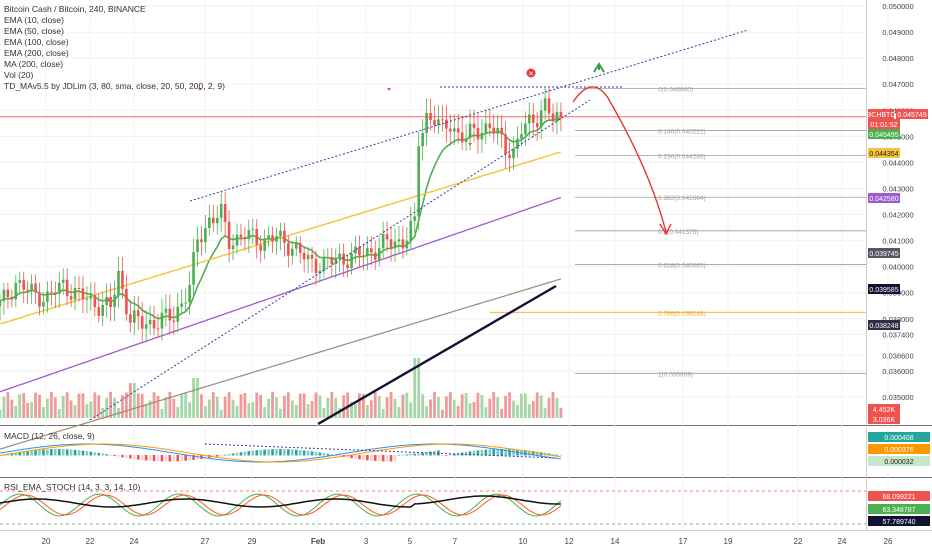 The width and height of the screenshot is (932, 550). I want to click on price-tag-text: 01:01:52, so click(883, 125).